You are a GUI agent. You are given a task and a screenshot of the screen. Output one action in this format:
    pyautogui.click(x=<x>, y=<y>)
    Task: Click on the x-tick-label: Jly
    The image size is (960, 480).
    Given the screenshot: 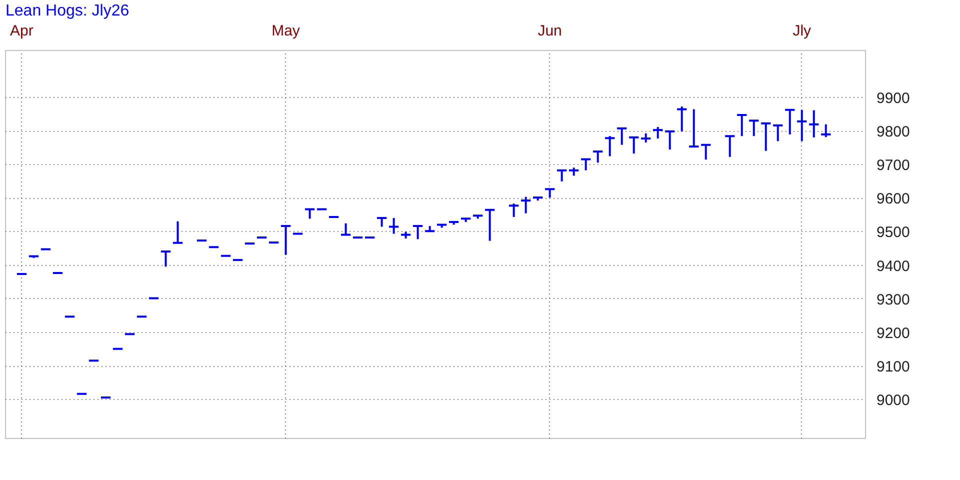 What is the action you would take?
    pyautogui.click(x=802, y=31)
    